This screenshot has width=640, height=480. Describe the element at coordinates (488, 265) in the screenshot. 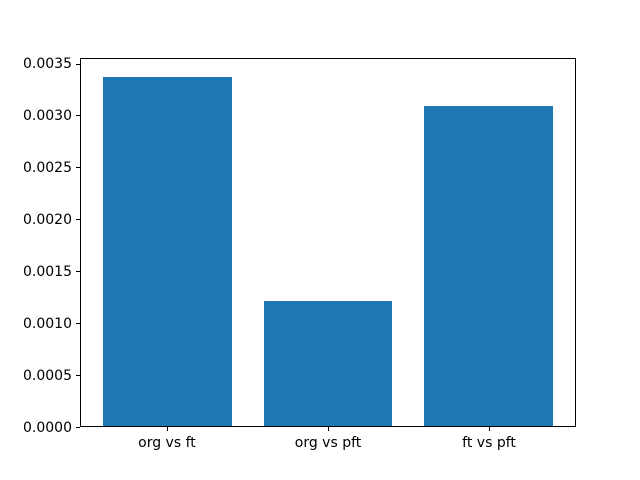

I see `bar-ft-vs-pft` at that location.